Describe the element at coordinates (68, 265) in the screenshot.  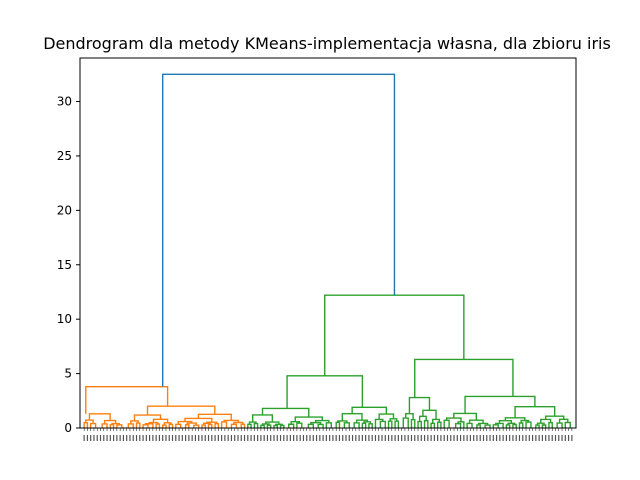
I see `y-axis: 0 5 10 15 20 25 30` at that location.